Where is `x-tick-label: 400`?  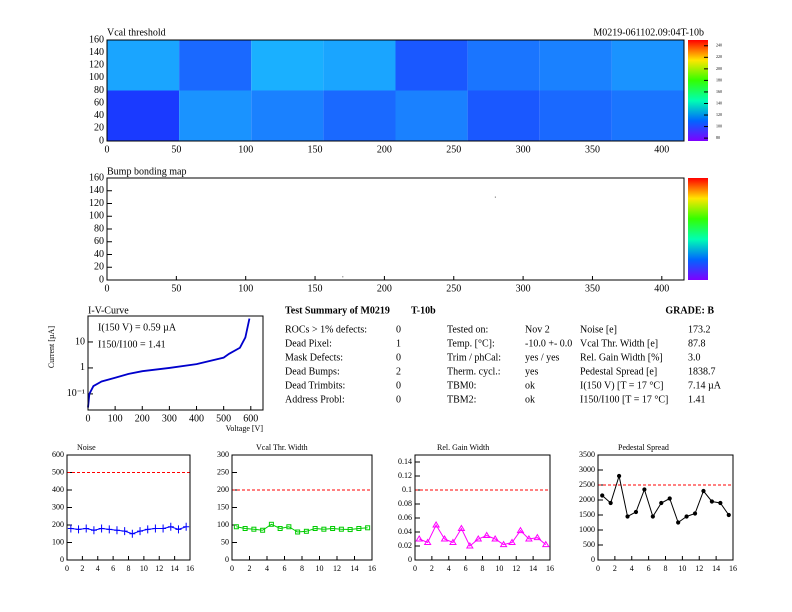
x-tick-label: 400 is located at coordinates (661, 288).